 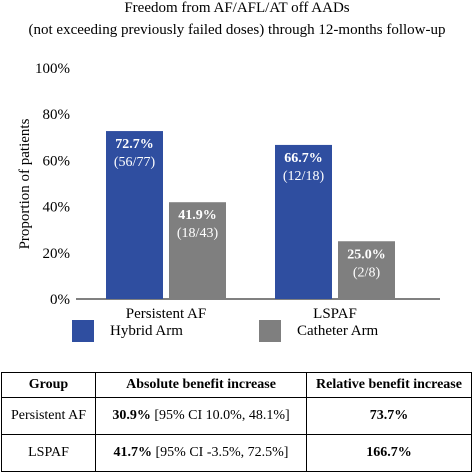 I want to click on x-axis-labels: Persistent AF LSPAF, so click(x=241, y=314).